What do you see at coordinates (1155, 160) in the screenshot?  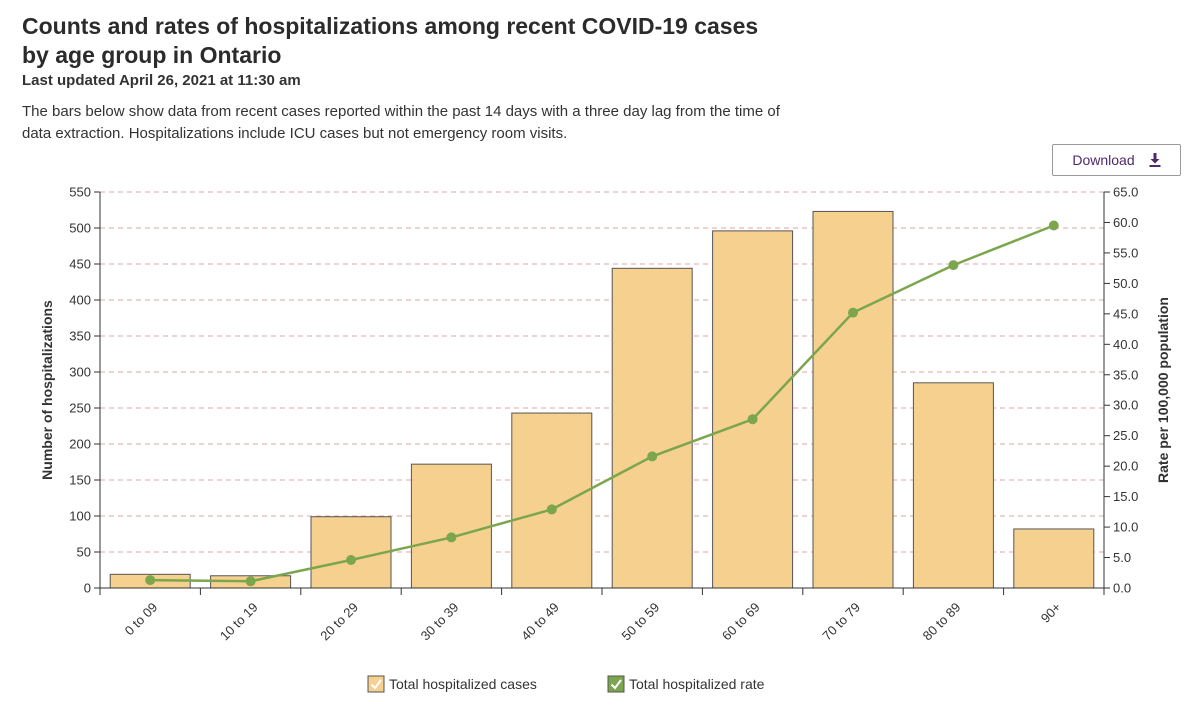 I see `download-icon` at bounding box center [1155, 160].